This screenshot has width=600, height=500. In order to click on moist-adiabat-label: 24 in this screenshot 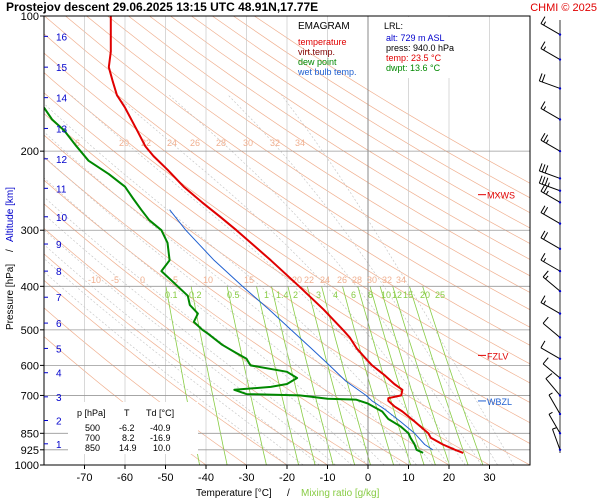, I will do `click(325, 280)`.